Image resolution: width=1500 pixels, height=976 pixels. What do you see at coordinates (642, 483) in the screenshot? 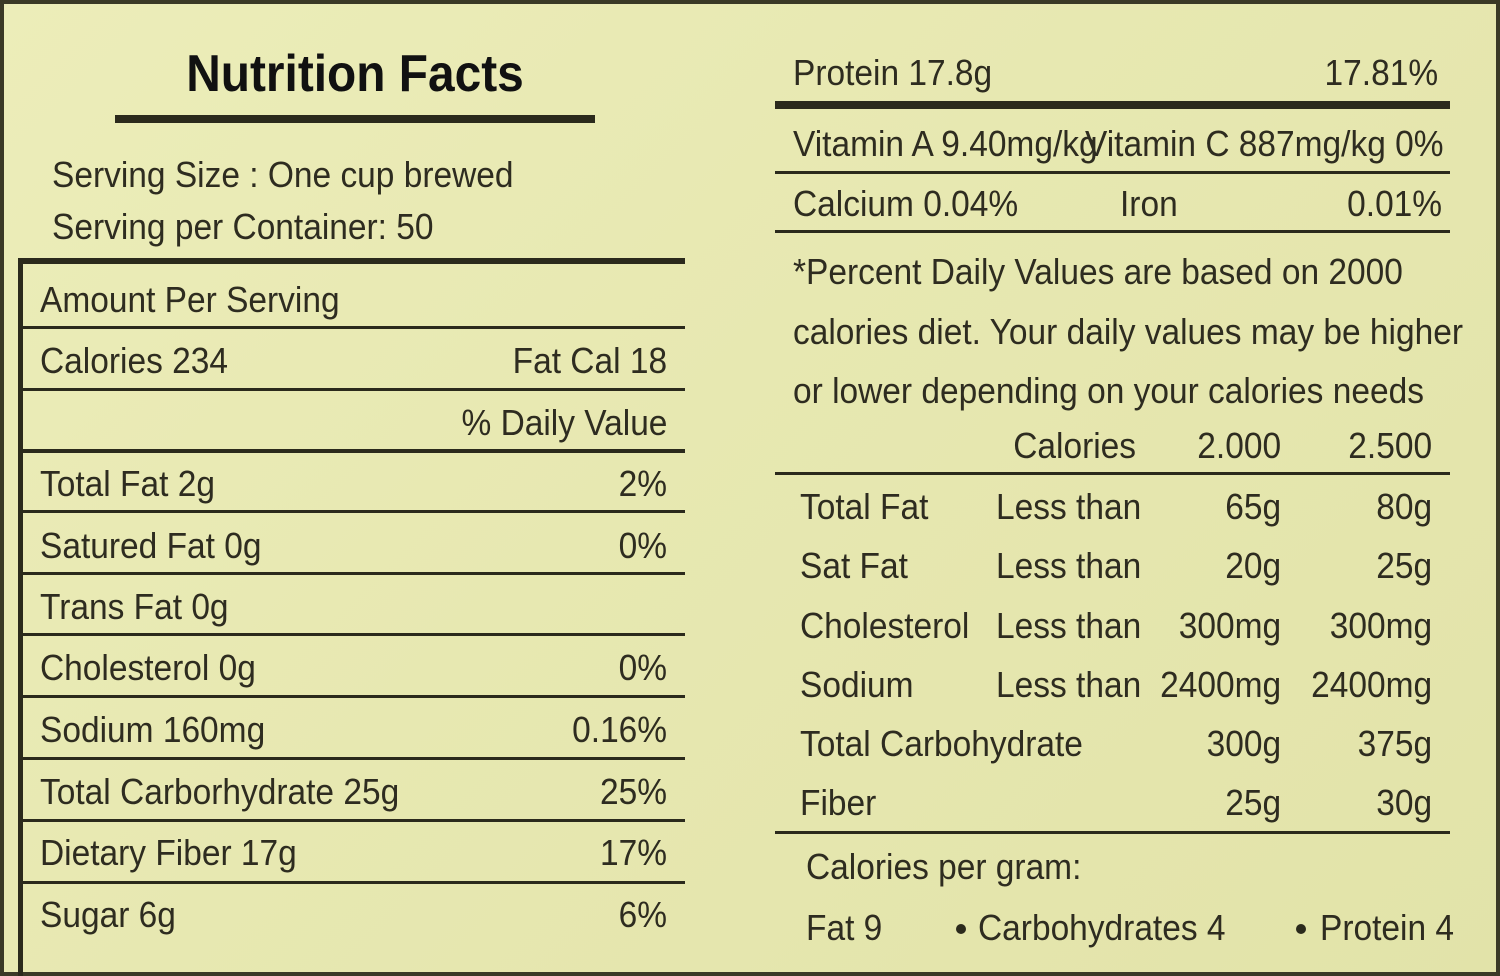
I see `nutrient-value: 2%` at bounding box center [642, 483].